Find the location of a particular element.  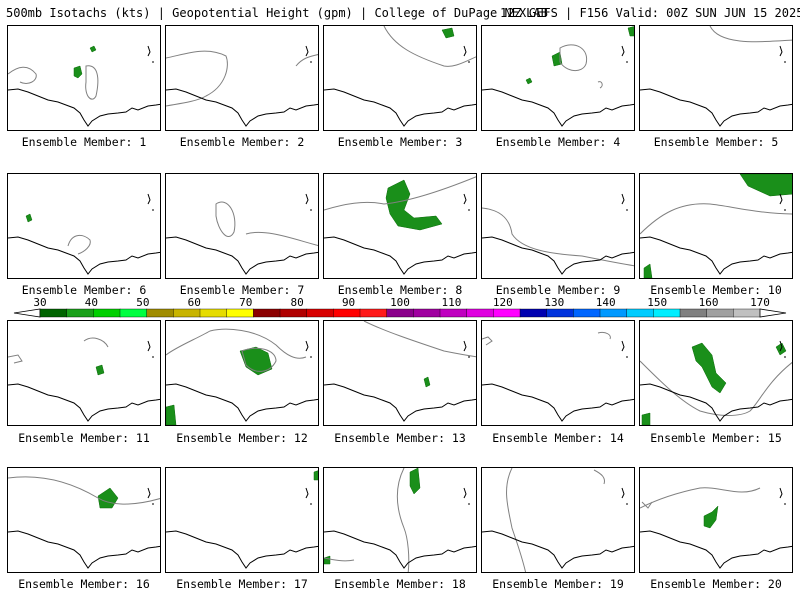

ensemble-member-label: Ensemble Member: 20 is located at coordinates (716, 584).